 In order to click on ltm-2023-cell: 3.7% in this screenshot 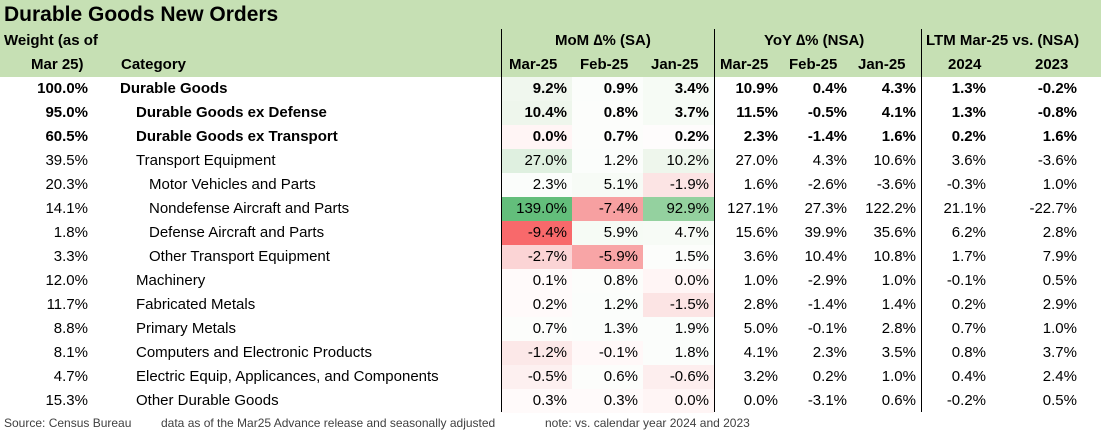, I will do `click(1059, 352)`.